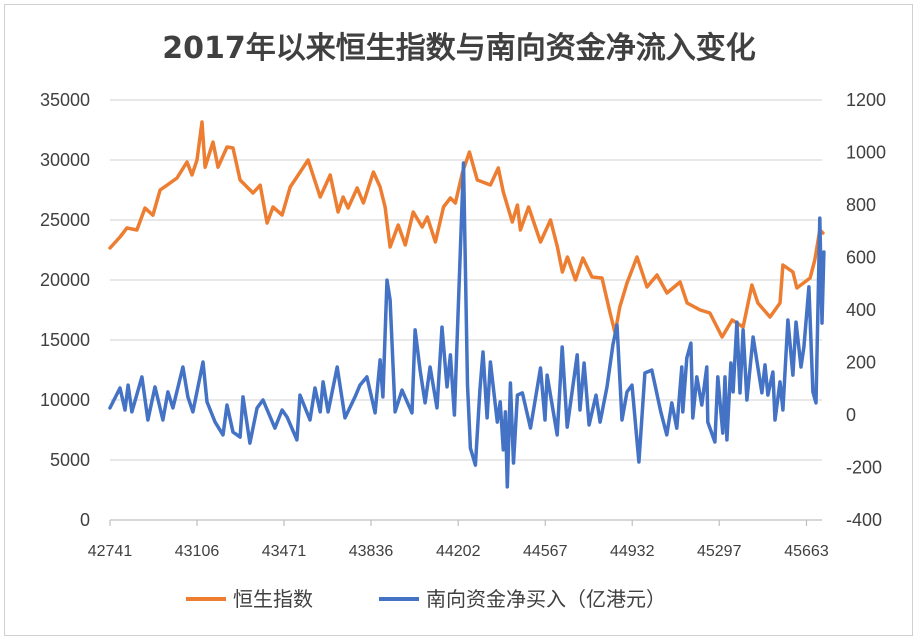 The image size is (919, 642). What do you see at coordinates (65, 100) in the screenshot?
I see `y-left-tick-label: 35000` at bounding box center [65, 100].